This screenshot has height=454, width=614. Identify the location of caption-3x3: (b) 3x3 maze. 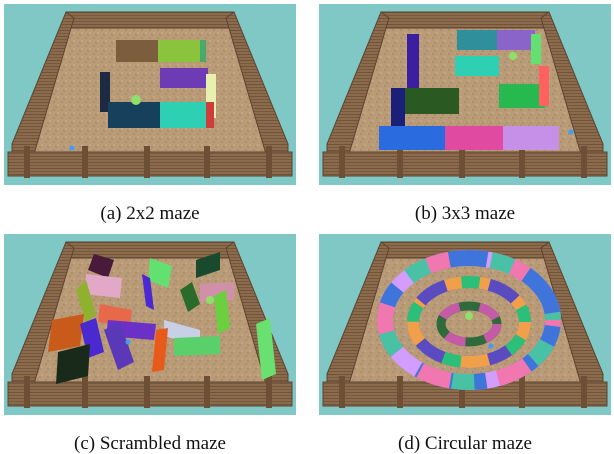
(465, 213).